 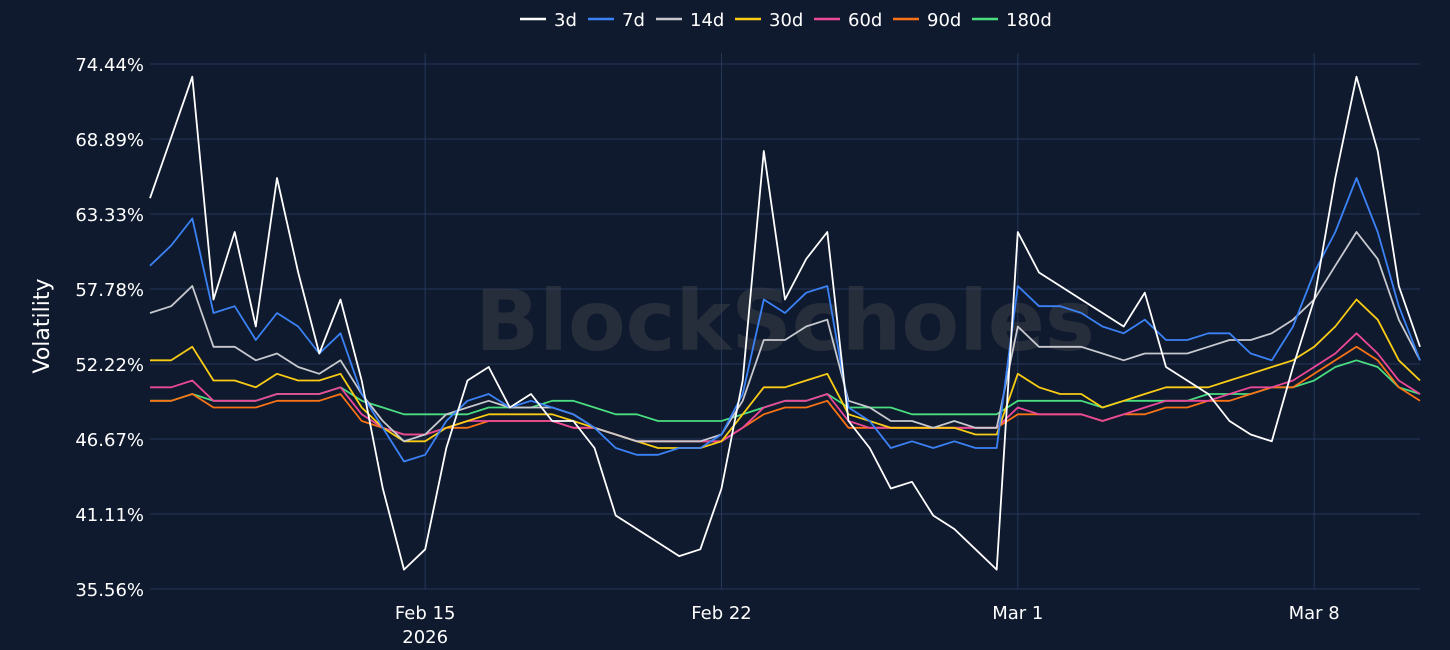 What do you see at coordinates (109, 440) in the screenshot?
I see `y-tick-label: 46.67%` at bounding box center [109, 440].